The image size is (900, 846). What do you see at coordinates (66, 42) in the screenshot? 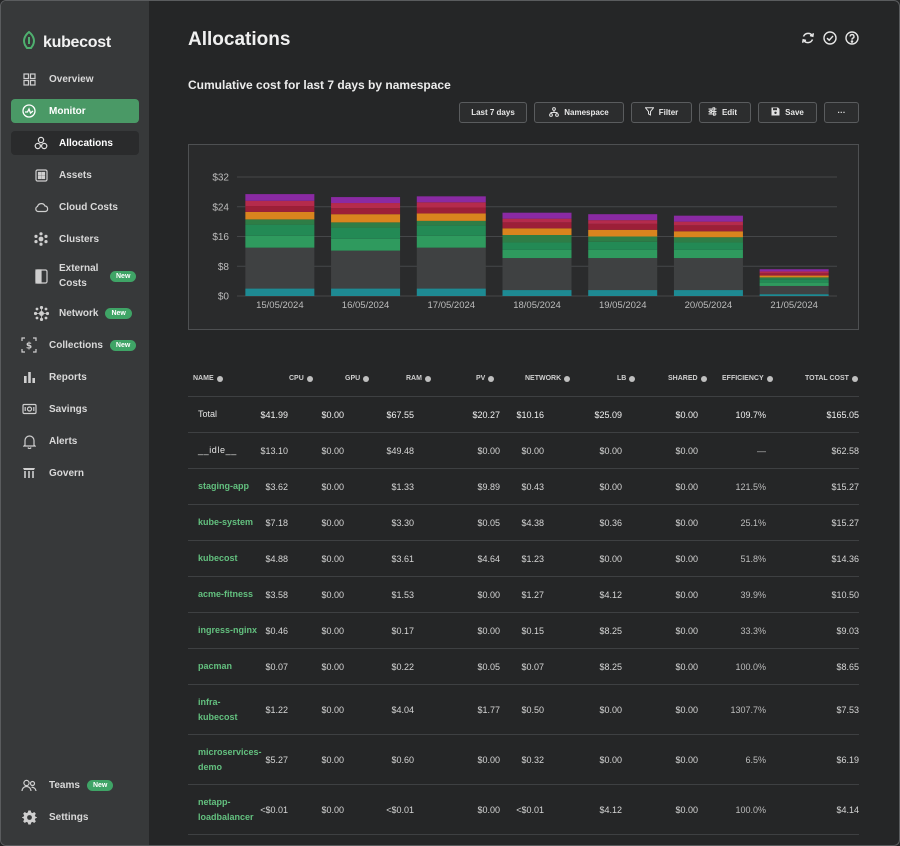
I see `logo: kubecost` at bounding box center [66, 42].